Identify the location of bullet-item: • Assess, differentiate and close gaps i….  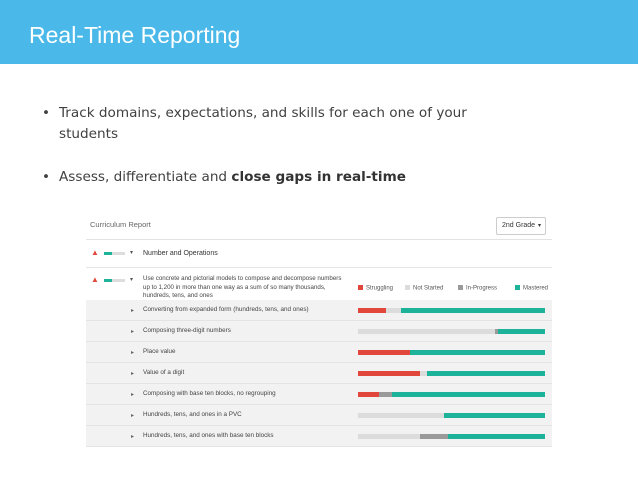
(277, 177).